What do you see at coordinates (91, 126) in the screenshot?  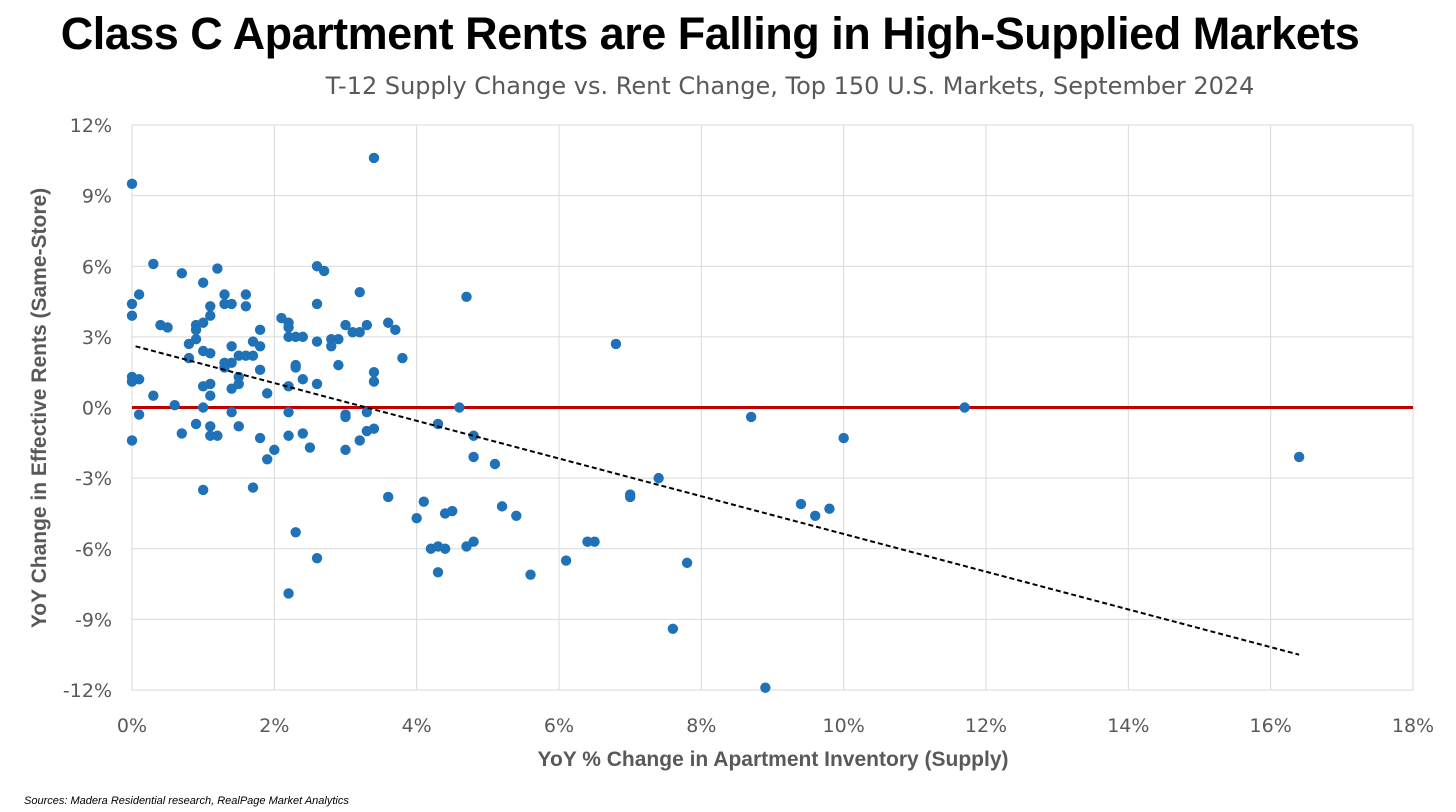 I see `y-tick-label: 12%` at bounding box center [91, 126].